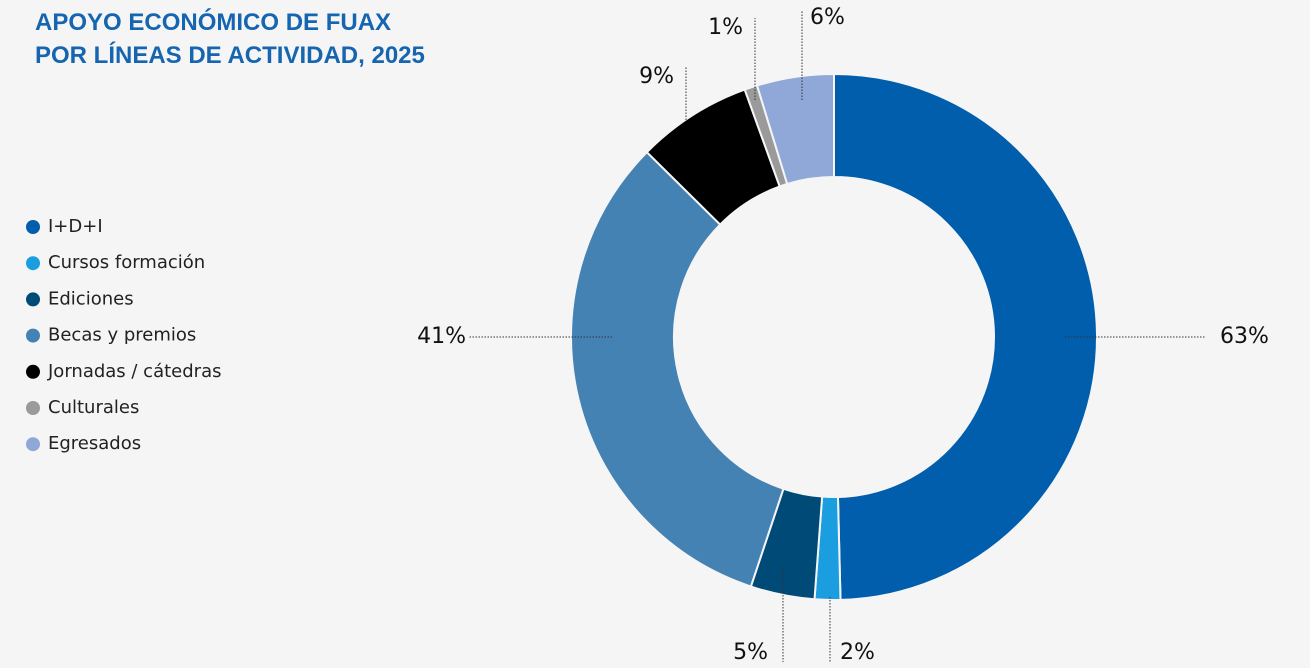 The image size is (1310, 668). What do you see at coordinates (230, 55) in the screenshot?
I see `chart-title: POR LÍNEAS DE ACTIVIDAD, 2025` at bounding box center [230, 55].